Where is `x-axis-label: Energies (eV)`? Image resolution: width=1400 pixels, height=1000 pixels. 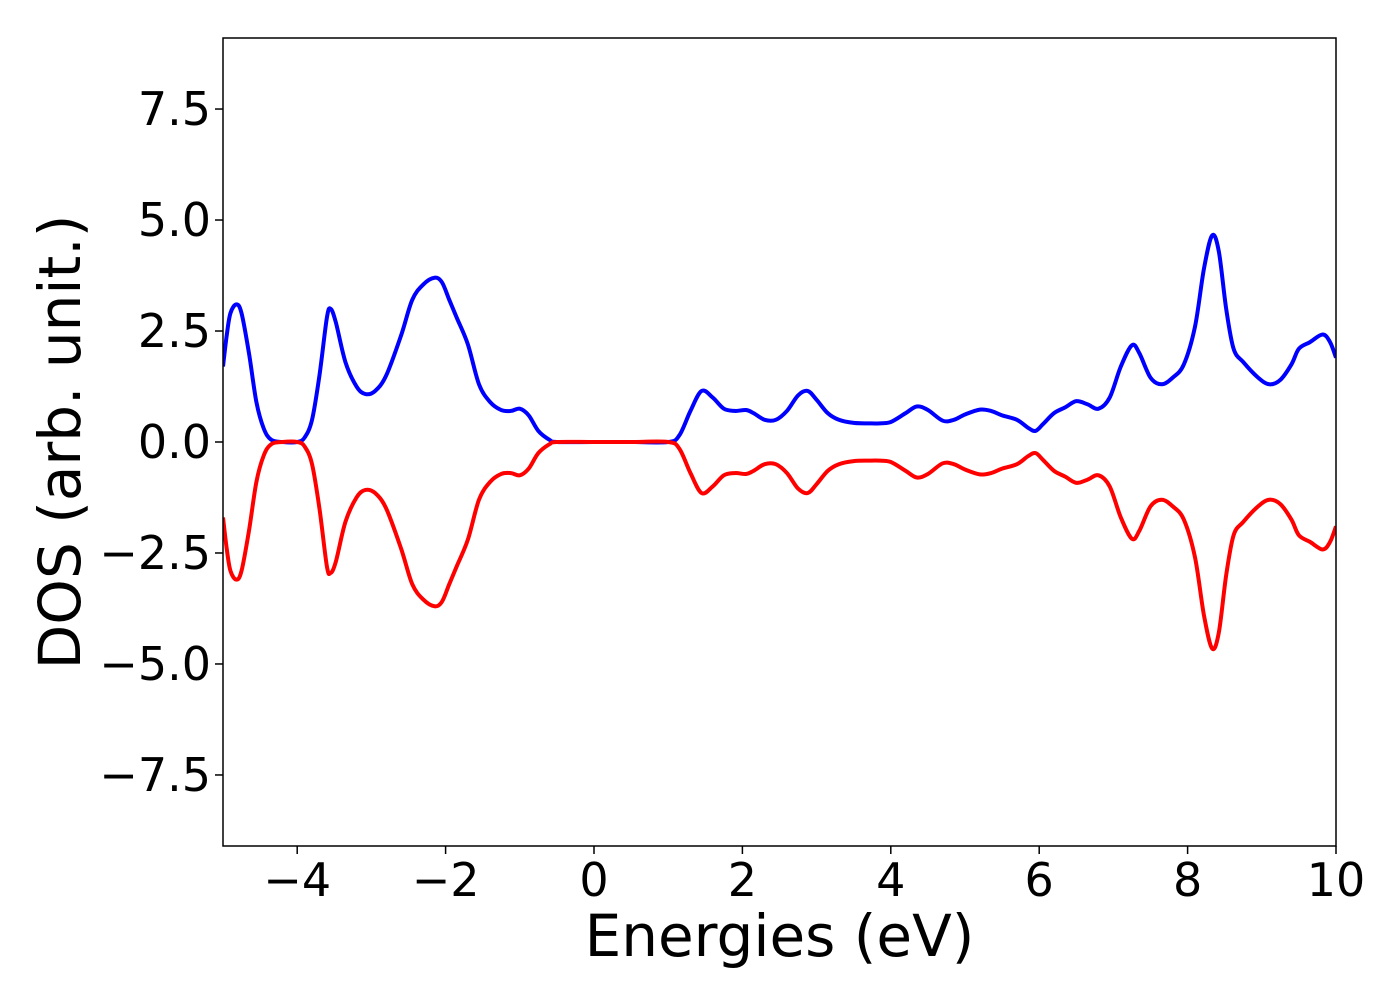 x-axis-label: Energies (eV) is located at coordinates (780, 936).